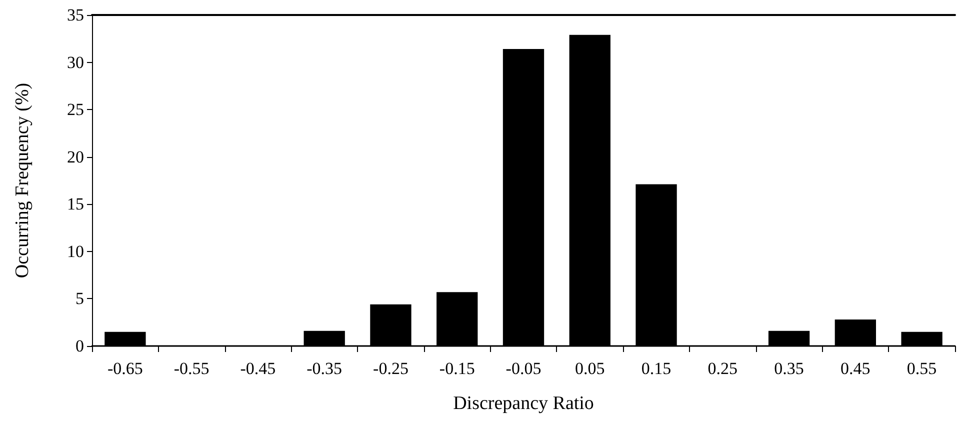 Image resolution: width=959 pixels, height=421 pixels. I want to click on x-axis-title: Discrepancy Ratio, so click(523, 403).